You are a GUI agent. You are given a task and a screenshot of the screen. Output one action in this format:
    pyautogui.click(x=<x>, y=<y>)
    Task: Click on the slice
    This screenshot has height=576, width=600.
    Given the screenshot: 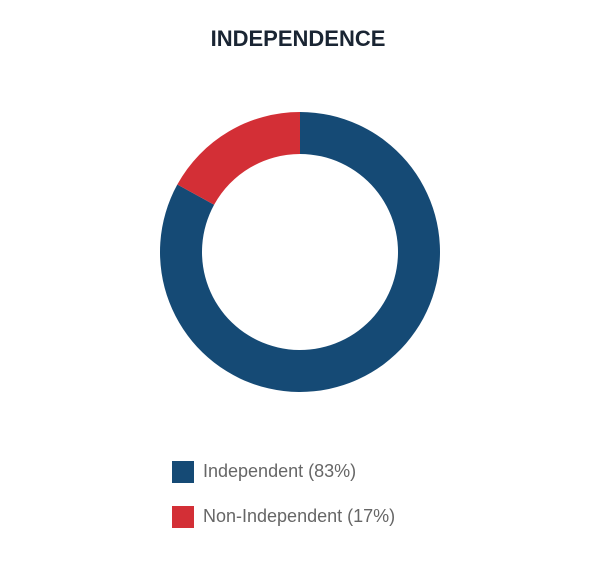 What is the action you would take?
    pyautogui.click(x=238, y=158)
    